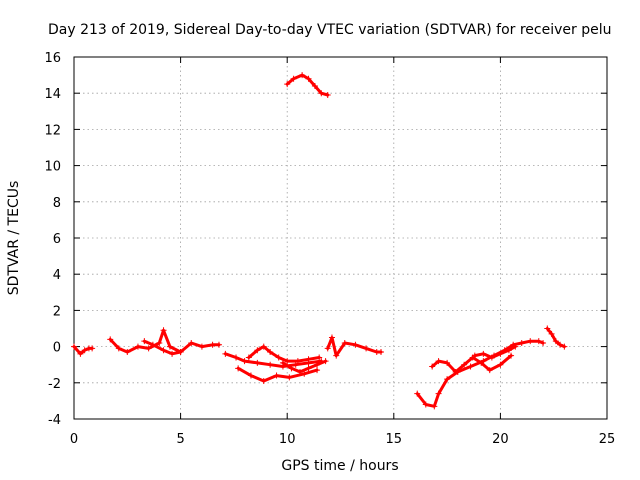 Image resolution: width=640 pixels, height=480 pixels. I want to click on y-tick-label: 0, so click(57, 348).